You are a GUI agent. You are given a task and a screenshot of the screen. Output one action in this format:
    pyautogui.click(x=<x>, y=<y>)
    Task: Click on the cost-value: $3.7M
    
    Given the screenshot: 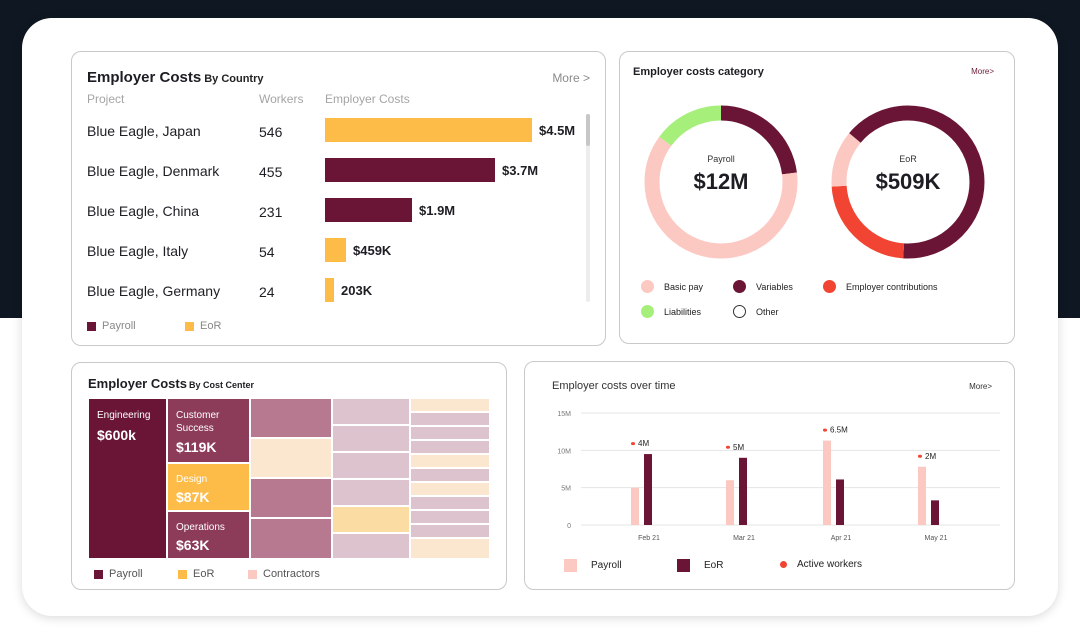 What is the action you would take?
    pyautogui.click(x=520, y=170)
    